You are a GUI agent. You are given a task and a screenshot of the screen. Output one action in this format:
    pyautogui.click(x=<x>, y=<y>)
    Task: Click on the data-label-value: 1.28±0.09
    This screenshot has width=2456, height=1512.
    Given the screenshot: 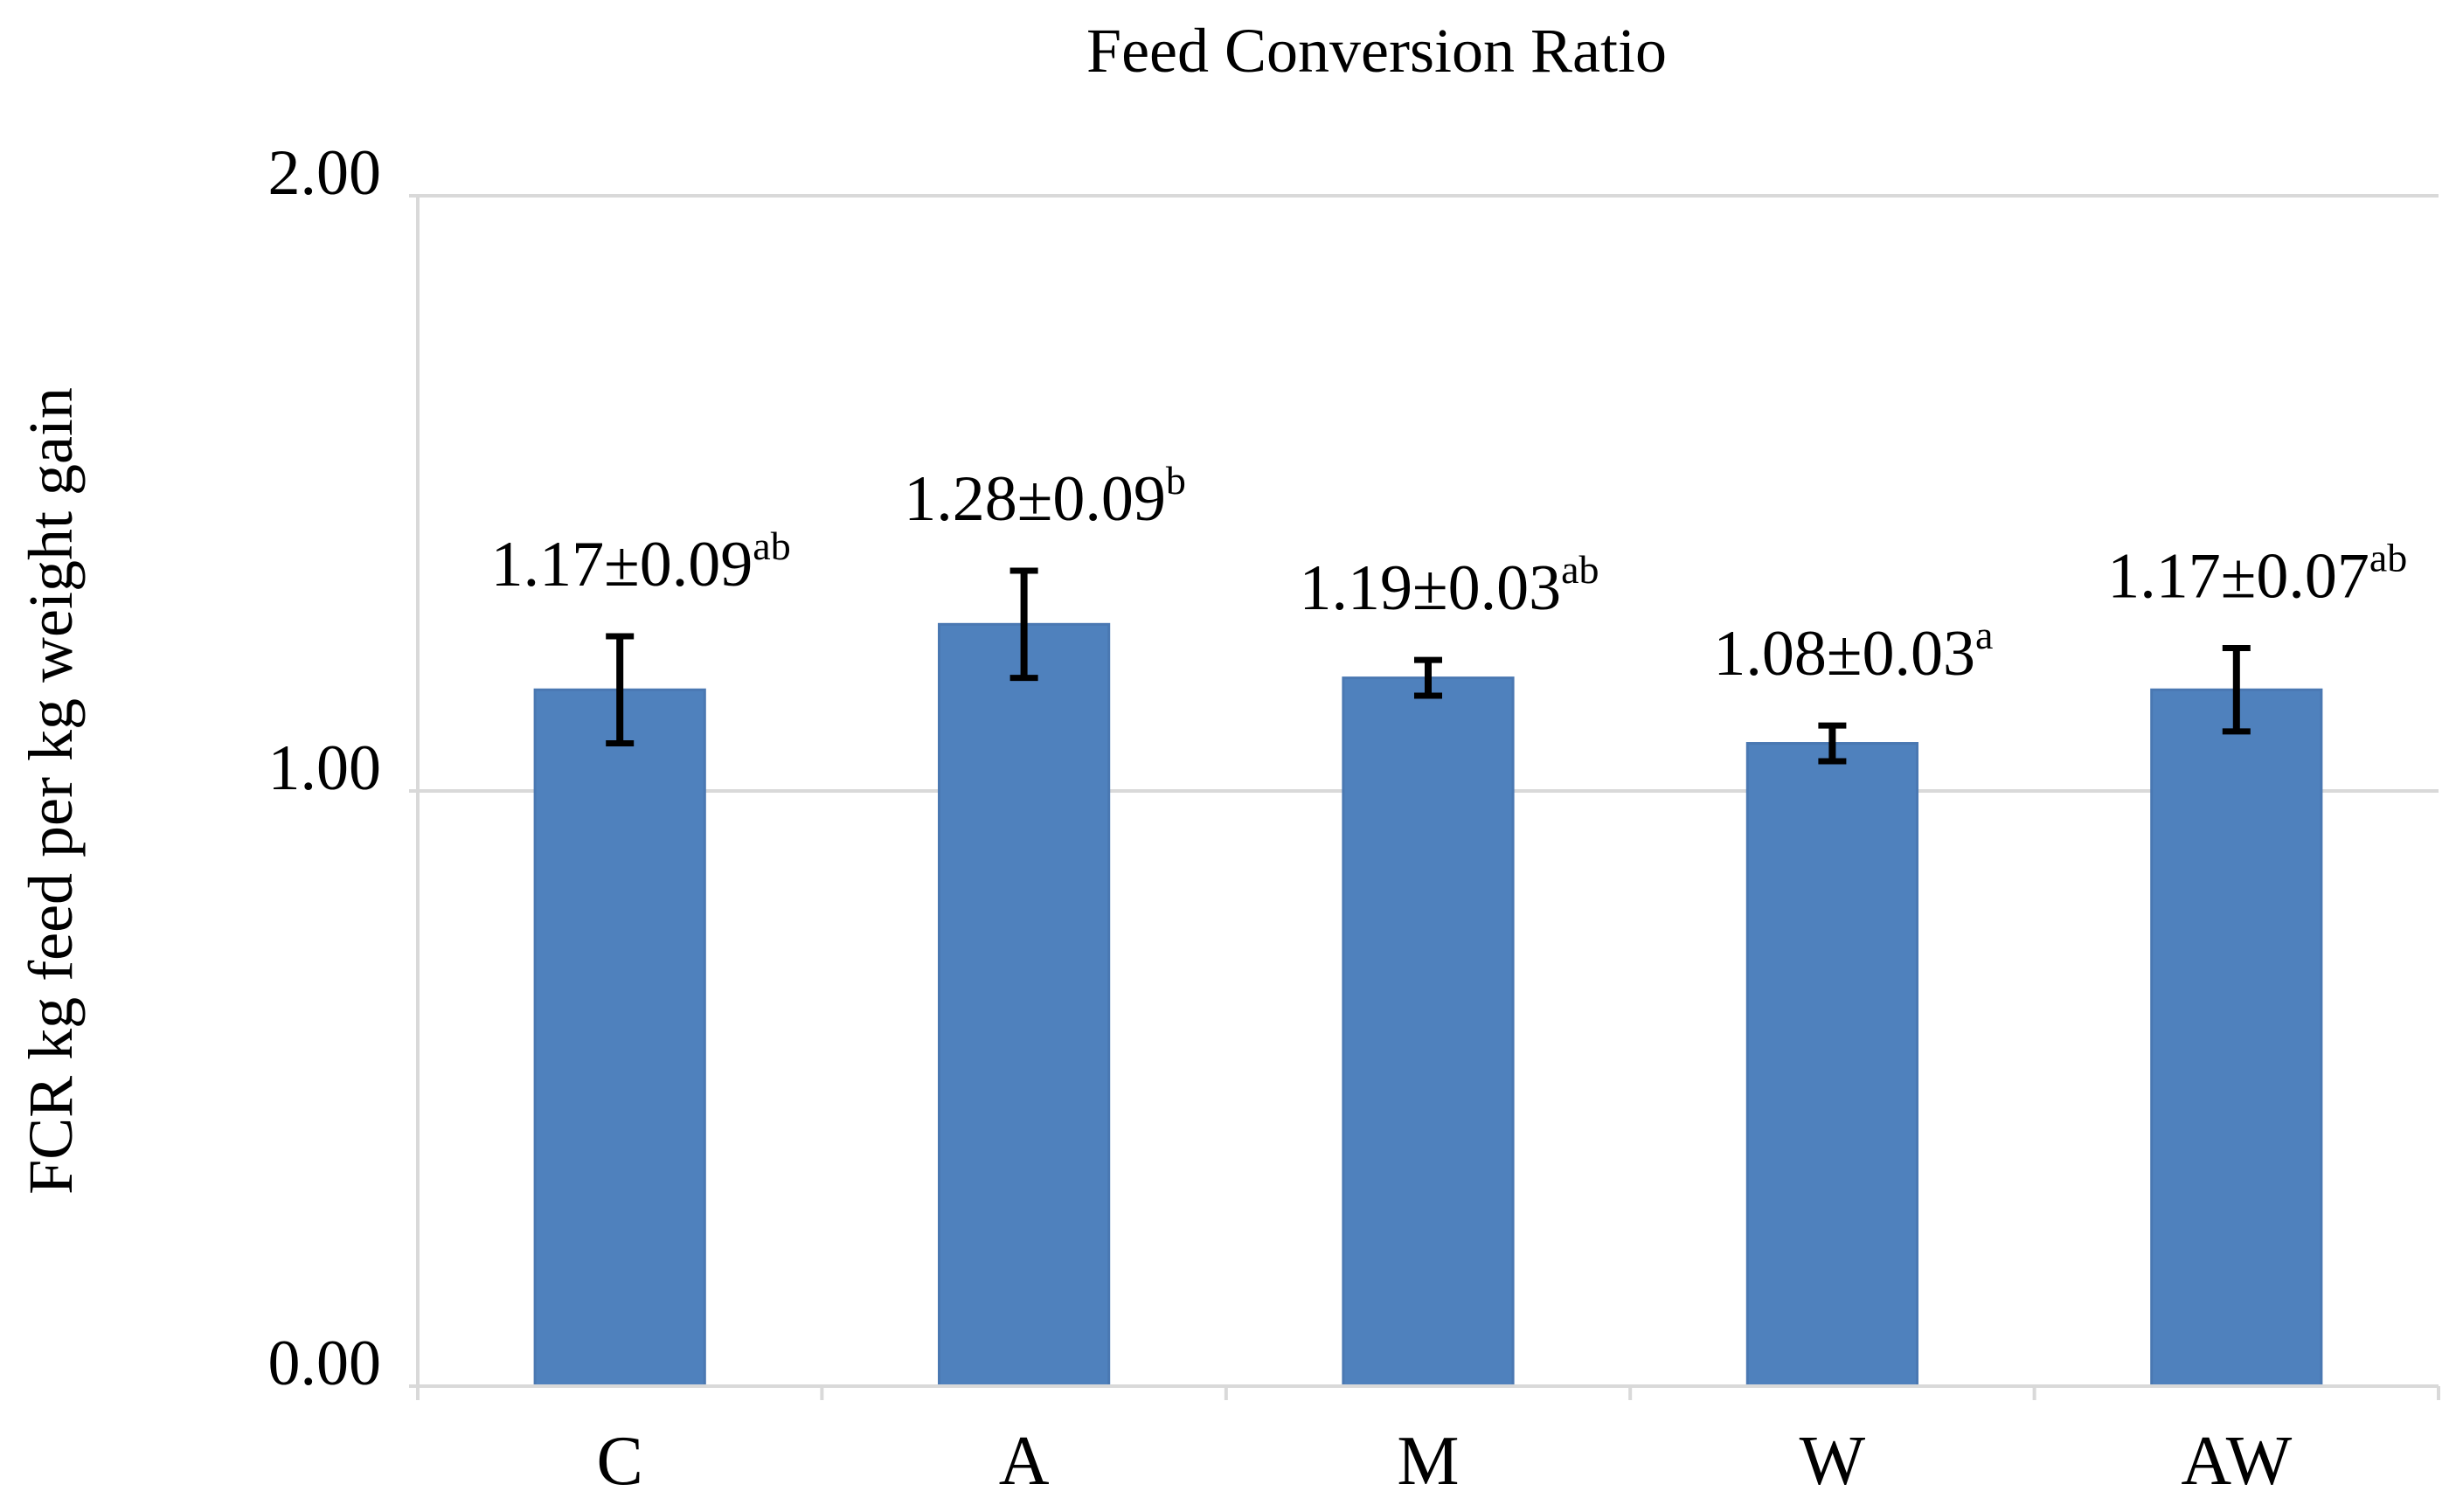 What is the action you would take?
    pyautogui.click(x=1035, y=499)
    